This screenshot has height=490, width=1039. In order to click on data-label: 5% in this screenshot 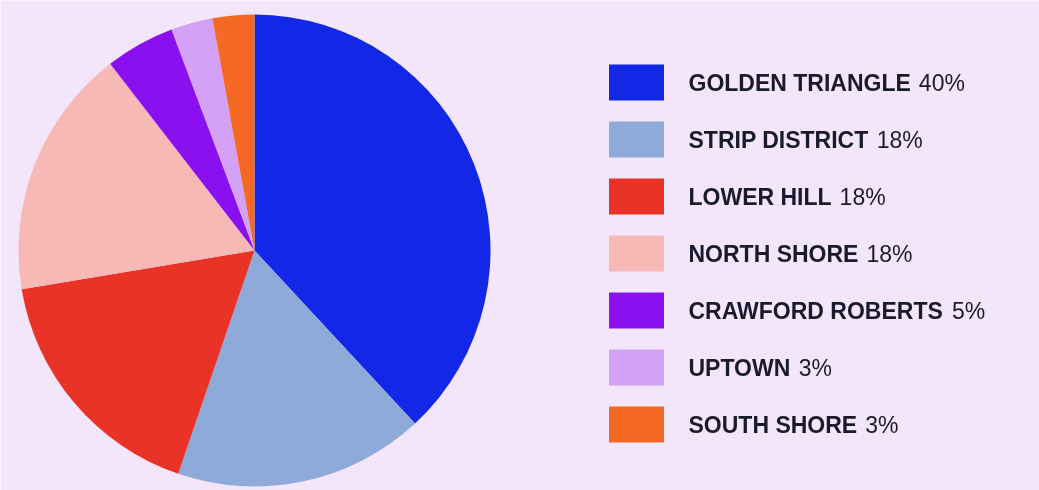, I will do `click(969, 310)`.